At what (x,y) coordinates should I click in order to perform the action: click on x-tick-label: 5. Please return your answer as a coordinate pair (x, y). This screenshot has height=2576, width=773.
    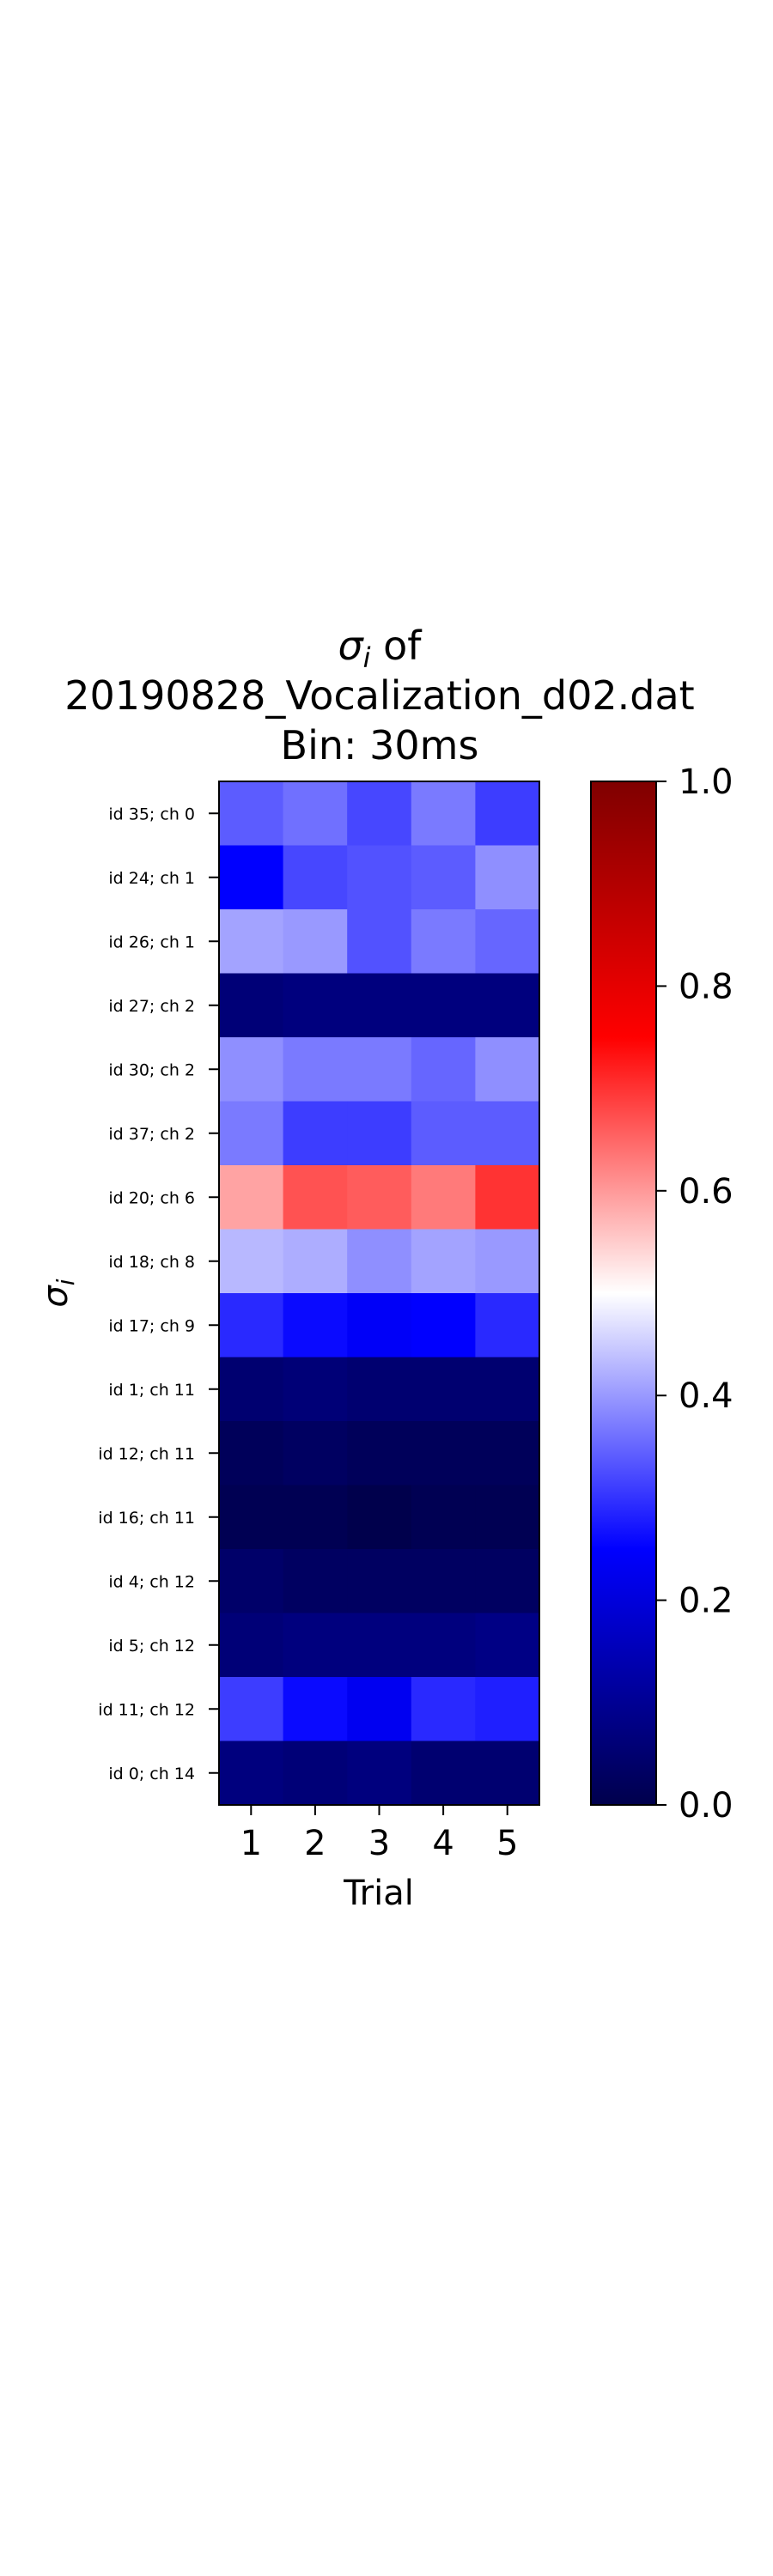
    Looking at the image, I should click on (507, 1843).